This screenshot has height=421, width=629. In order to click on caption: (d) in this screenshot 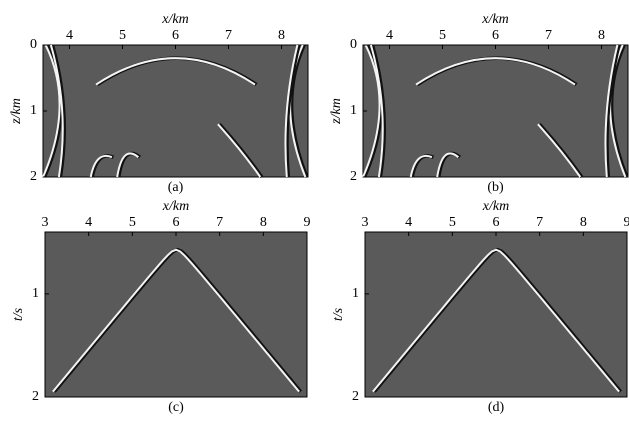, I will do `click(496, 407)`.